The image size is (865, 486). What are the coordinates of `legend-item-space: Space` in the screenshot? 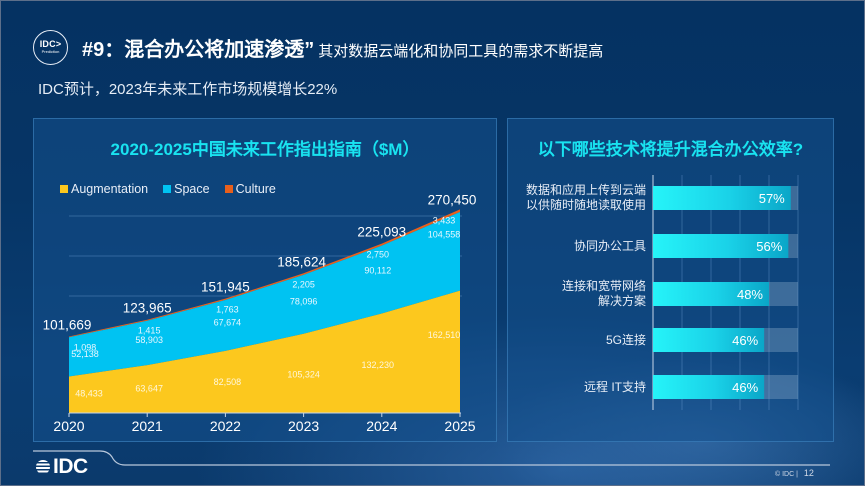 It's located at (186, 189).